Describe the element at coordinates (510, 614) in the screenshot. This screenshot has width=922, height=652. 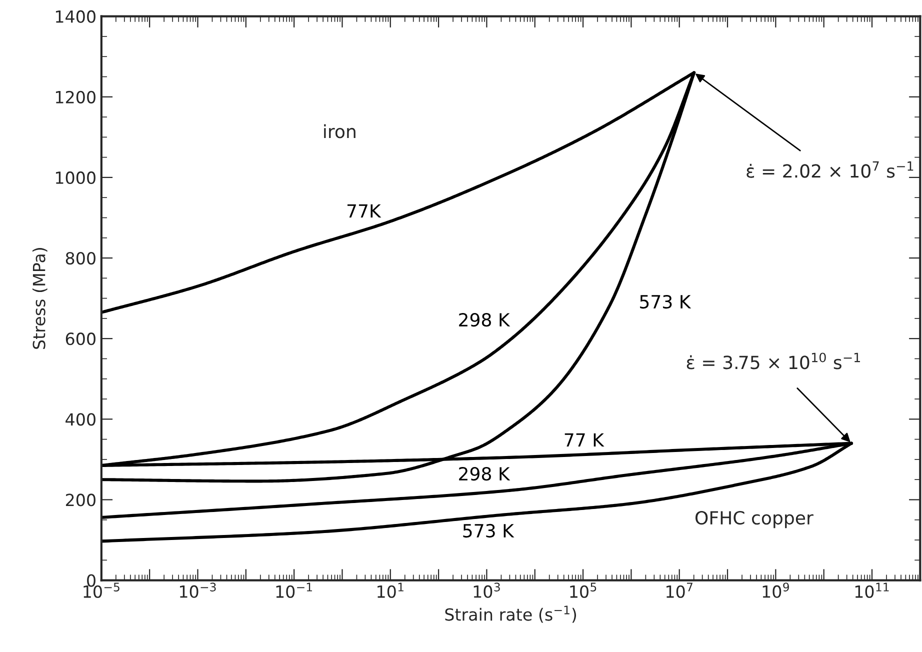
I see `x-axis-title: Strain rate (s$^{−1}$)` at that location.